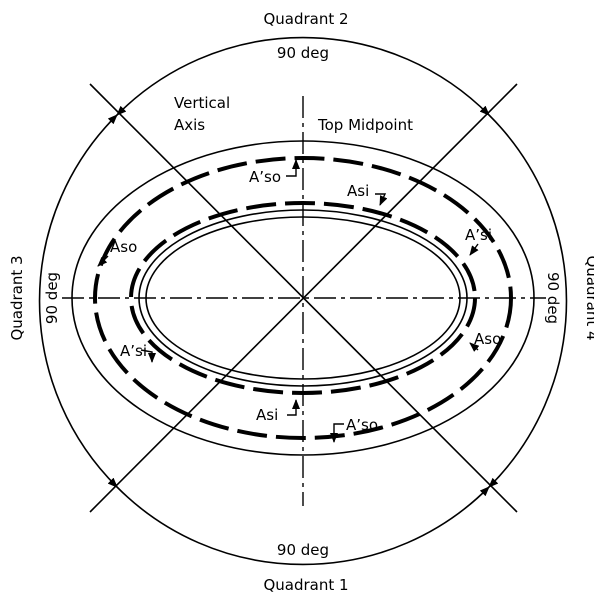 This screenshot has height=597, width=594. I want to click on quadrant-1-label: Quadrant 1, so click(305, 585).